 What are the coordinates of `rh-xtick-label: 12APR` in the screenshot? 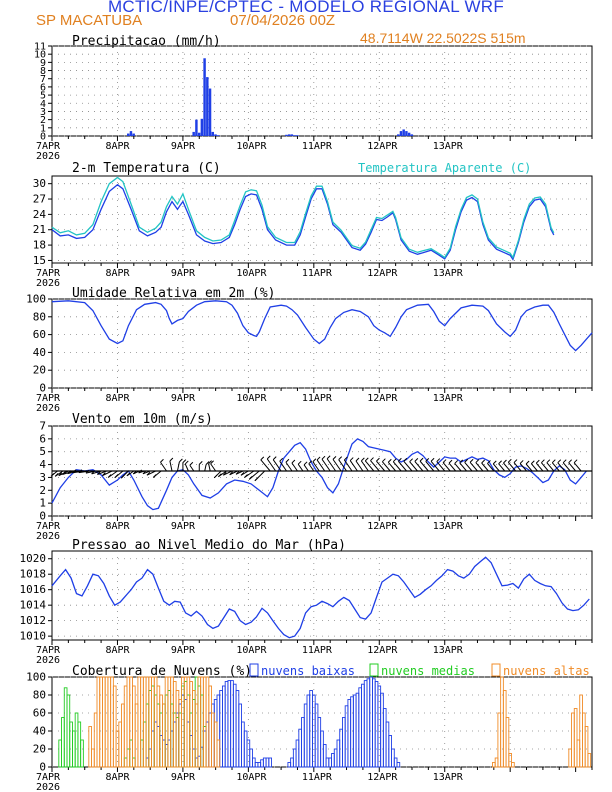 It's located at (382, 398).